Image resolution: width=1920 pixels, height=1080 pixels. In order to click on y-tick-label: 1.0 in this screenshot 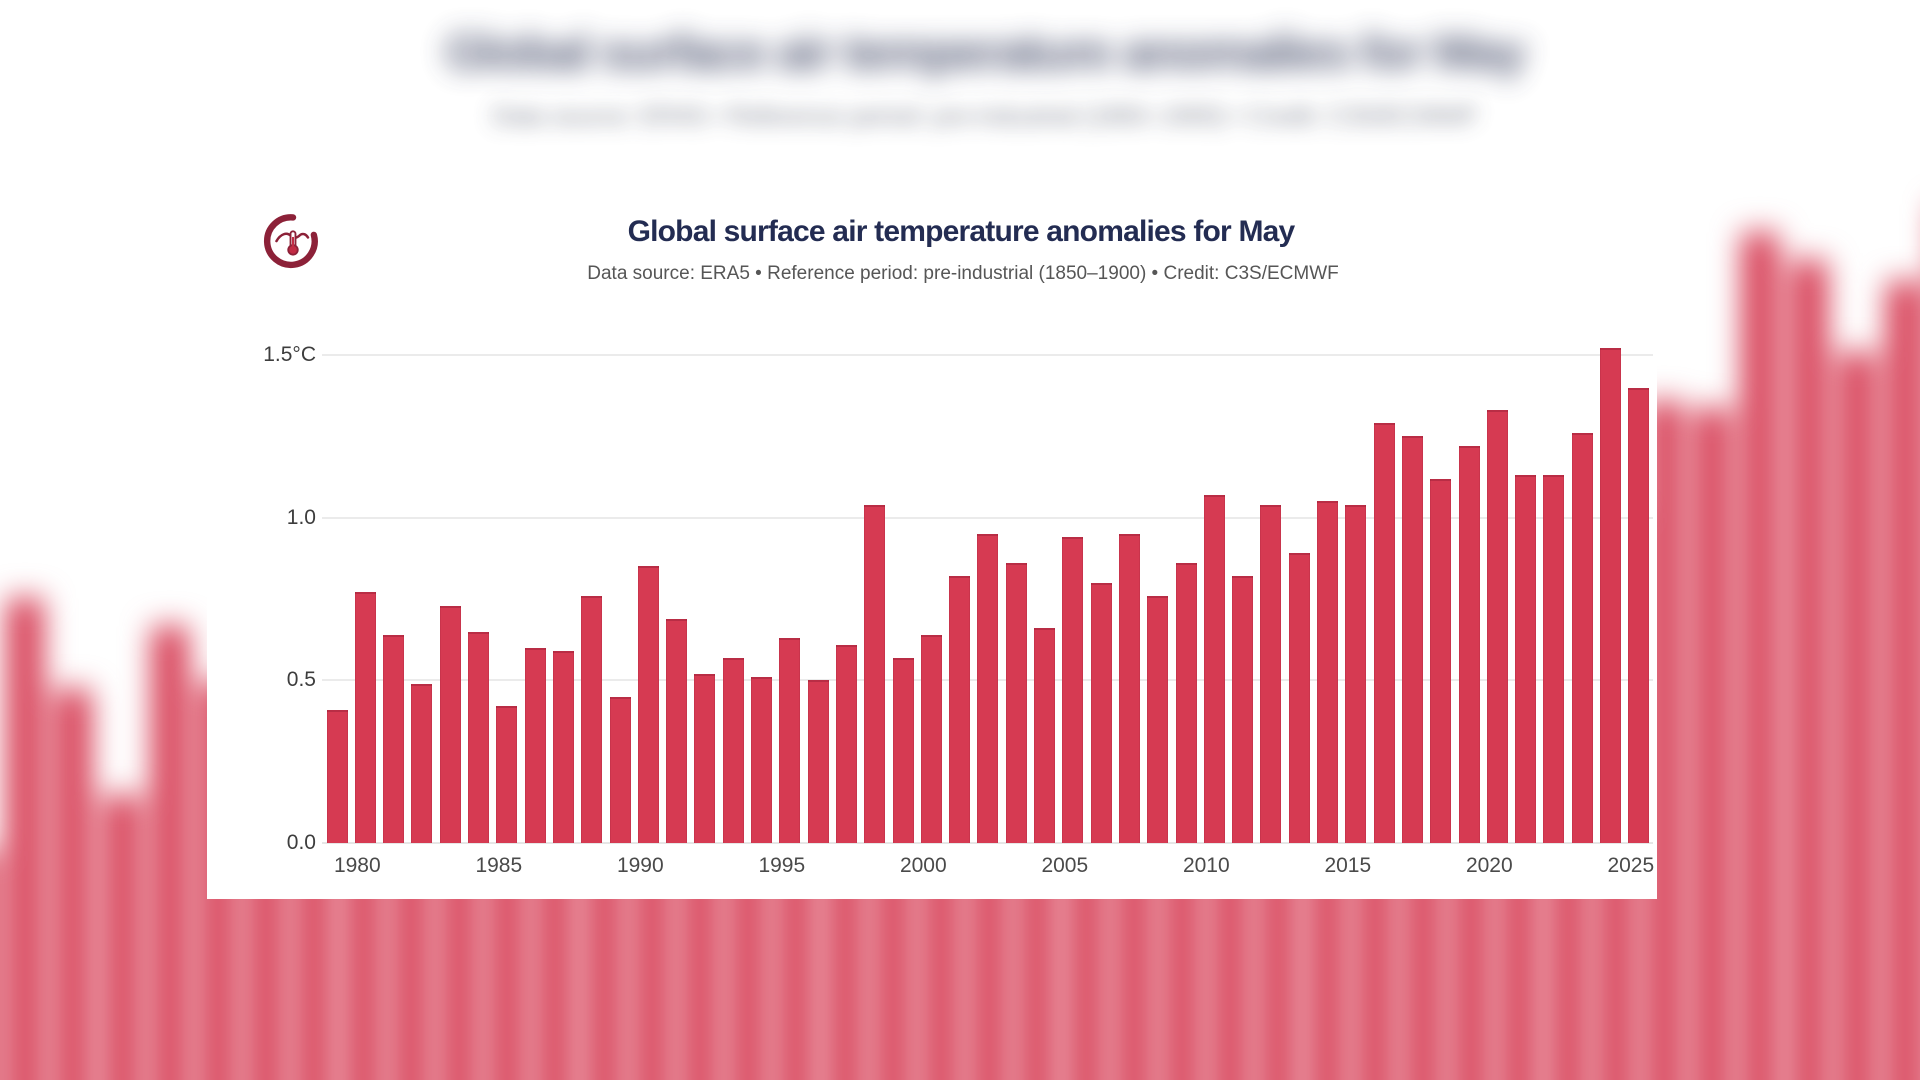, I will do `click(301, 517)`.